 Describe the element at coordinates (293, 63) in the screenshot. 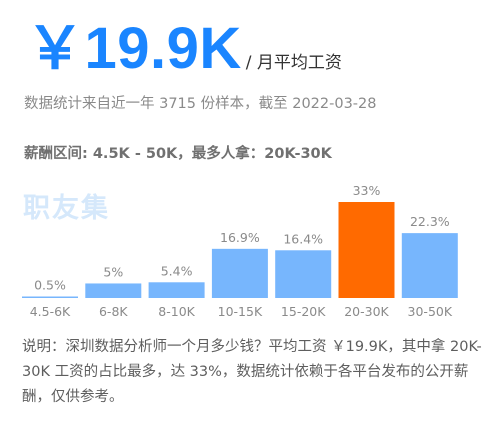

I see `average-salary-unit: / 月平均工资` at that location.